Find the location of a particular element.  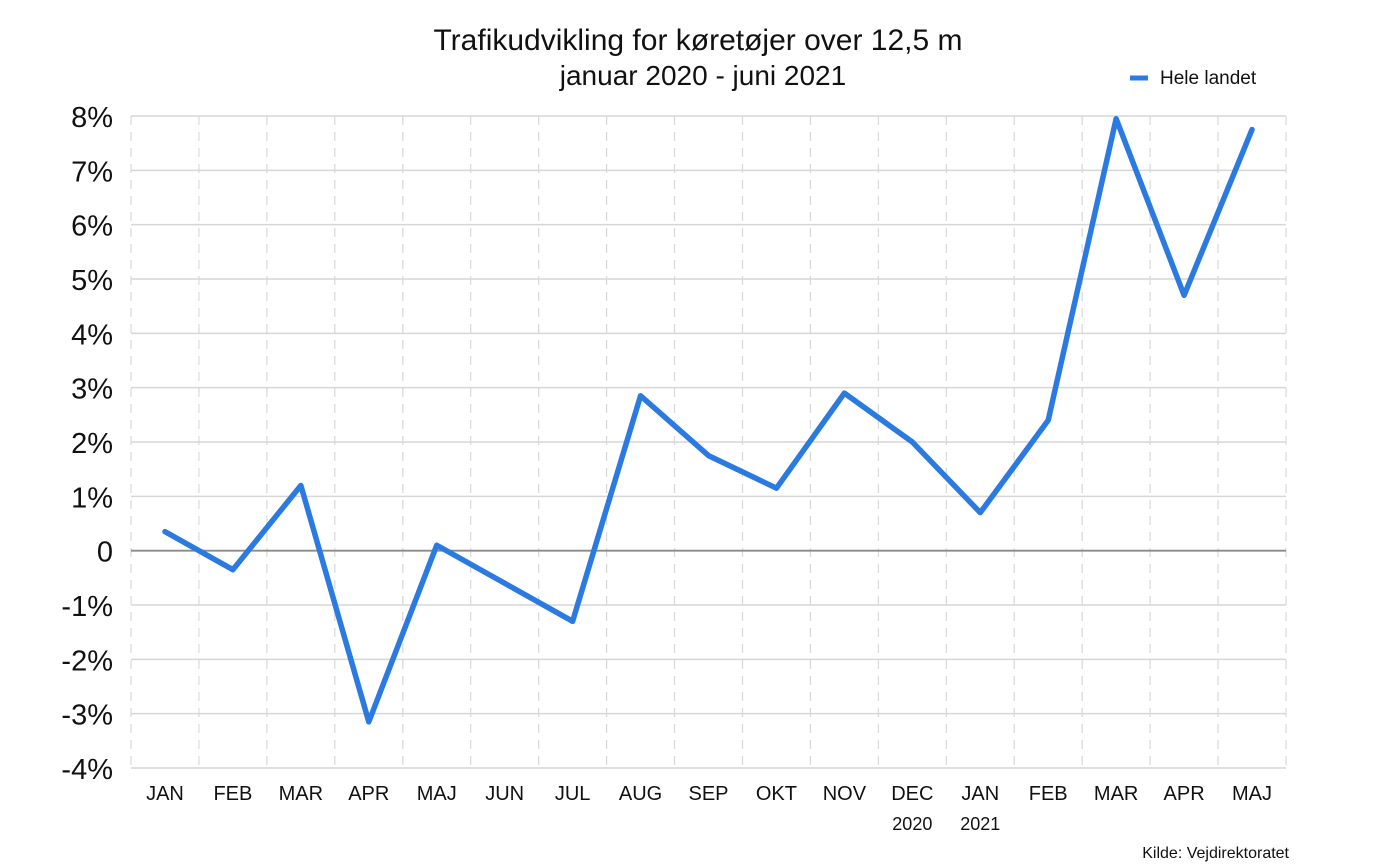

x-tick-label: DEC is located at coordinates (912, 794).